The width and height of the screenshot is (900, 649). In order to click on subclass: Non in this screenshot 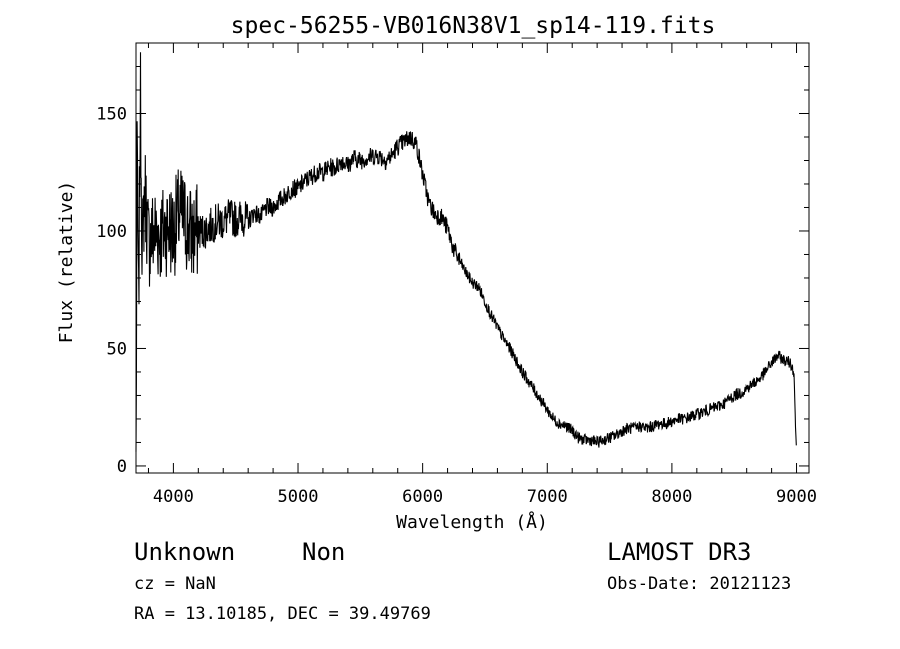, I will do `click(324, 552)`.